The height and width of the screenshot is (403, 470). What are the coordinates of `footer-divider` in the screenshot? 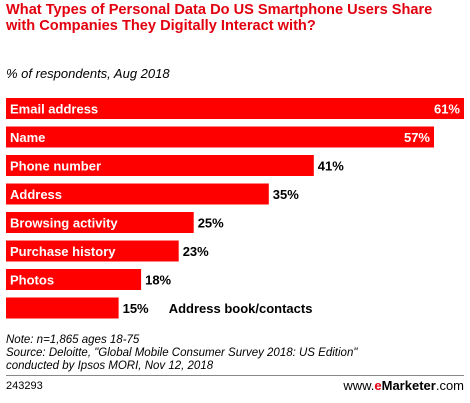 It's located at (235, 375).